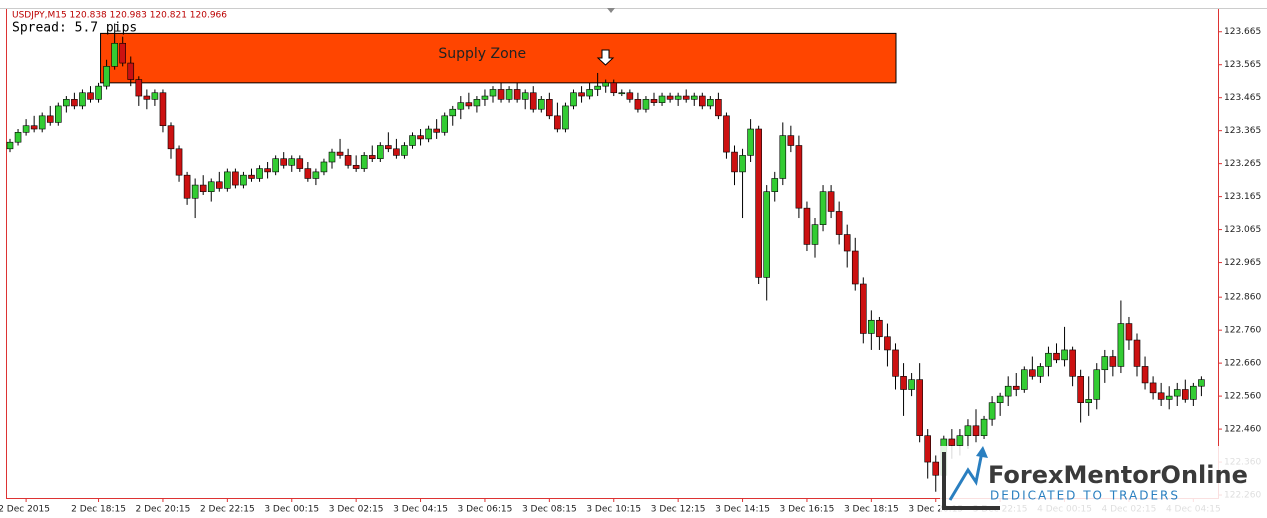  Describe the element at coordinates (356, 510) in the screenshot. I see `x-tick-label: 3 Dec 02:15` at that location.